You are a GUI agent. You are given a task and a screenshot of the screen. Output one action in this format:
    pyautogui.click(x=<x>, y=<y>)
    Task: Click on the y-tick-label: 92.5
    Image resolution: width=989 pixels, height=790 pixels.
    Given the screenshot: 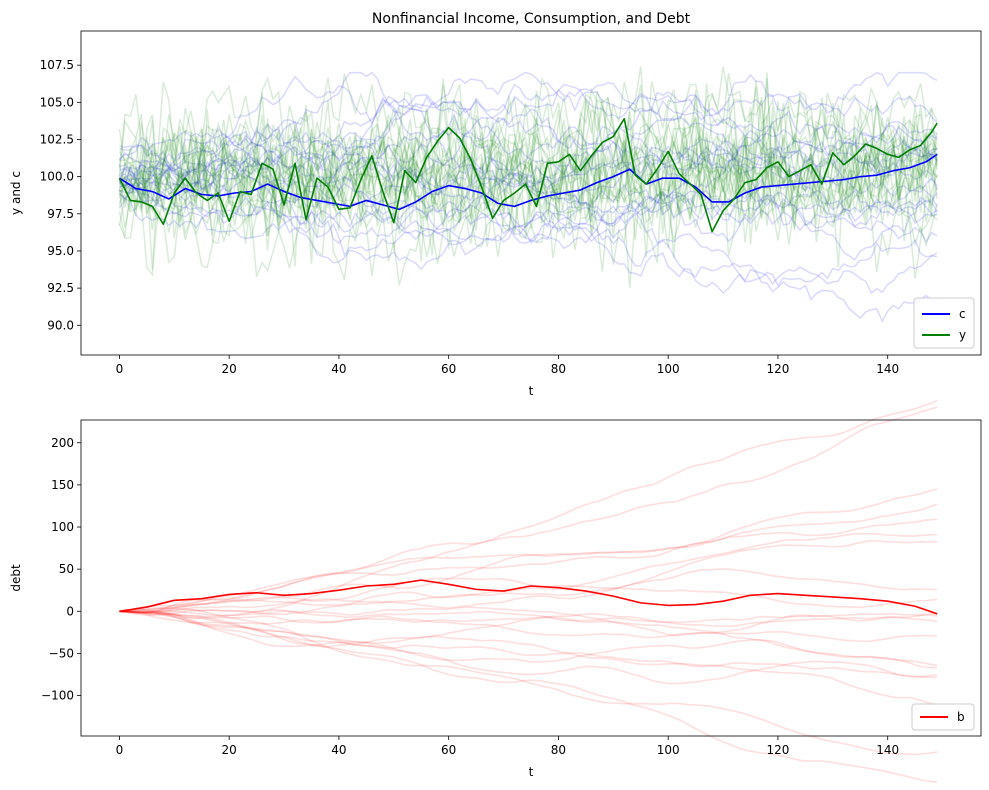 What is the action you would take?
    pyautogui.click(x=60, y=288)
    